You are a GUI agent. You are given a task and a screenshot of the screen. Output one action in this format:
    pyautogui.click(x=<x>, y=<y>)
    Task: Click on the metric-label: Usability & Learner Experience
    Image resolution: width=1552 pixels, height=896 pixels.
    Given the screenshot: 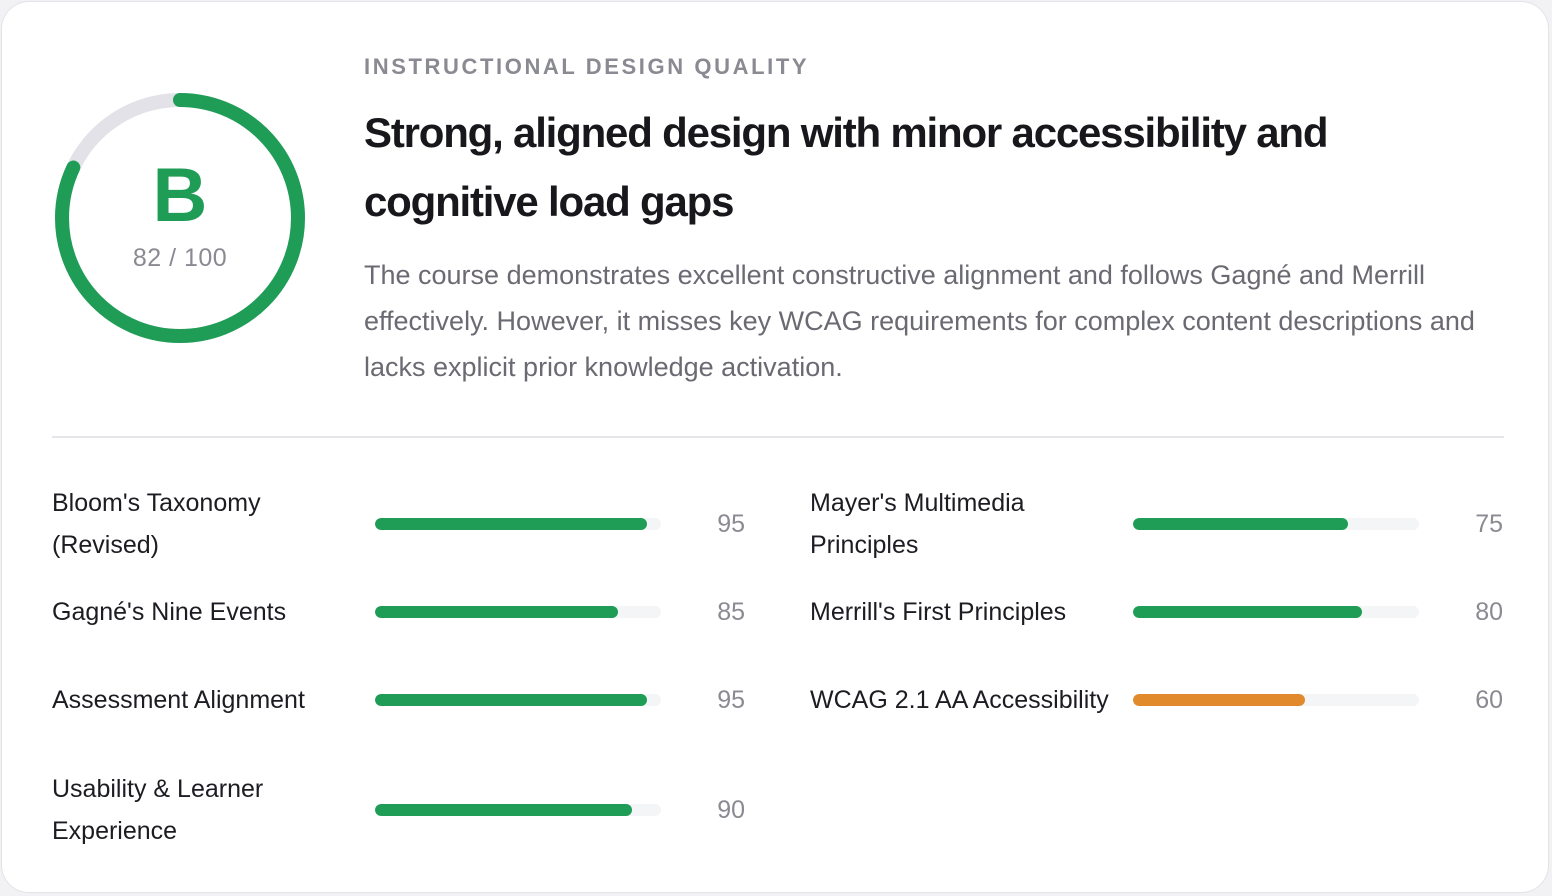 What is the action you would take?
    pyautogui.click(x=158, y=810)
    